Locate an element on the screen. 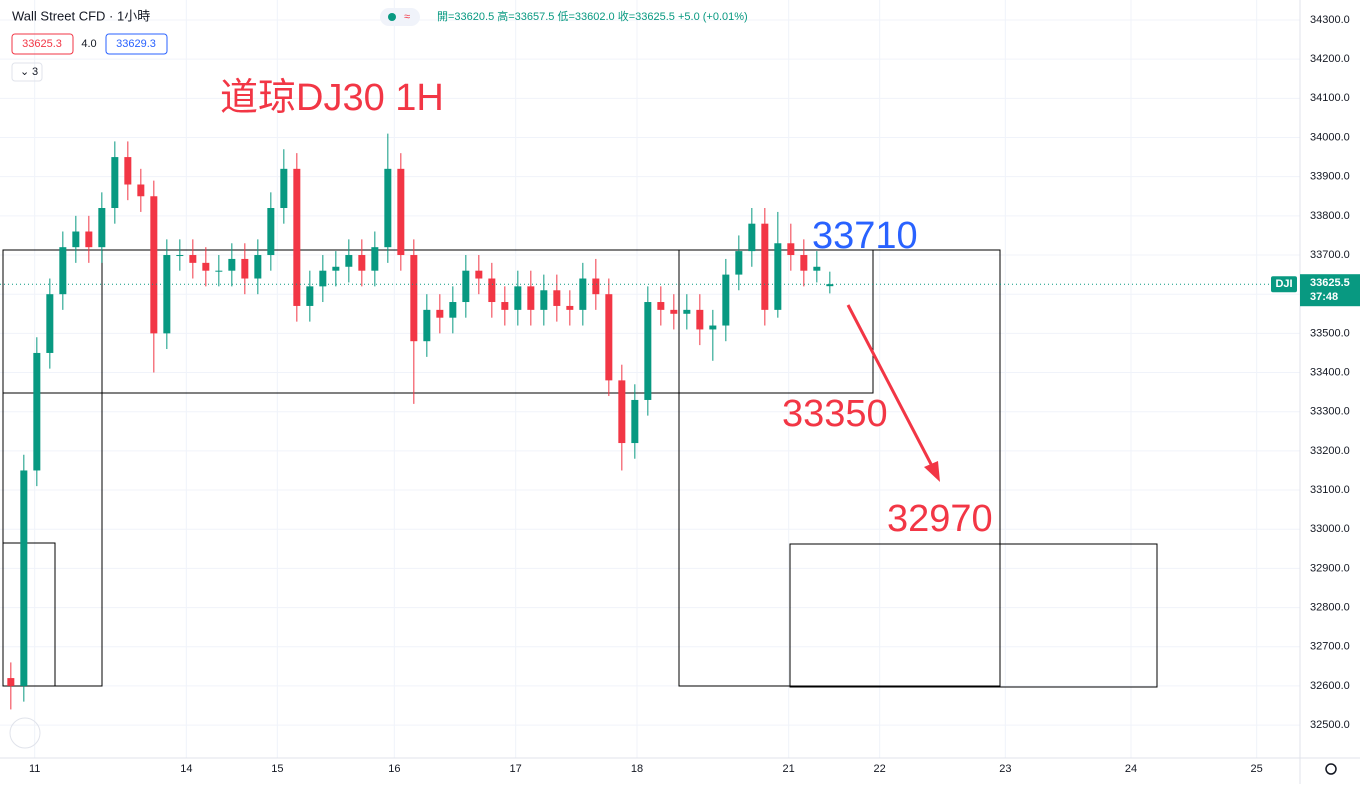 The height and width of the screenshot is (789, 1360). y-tick-label: 33100.0 is located at coordinates (1330, 490).